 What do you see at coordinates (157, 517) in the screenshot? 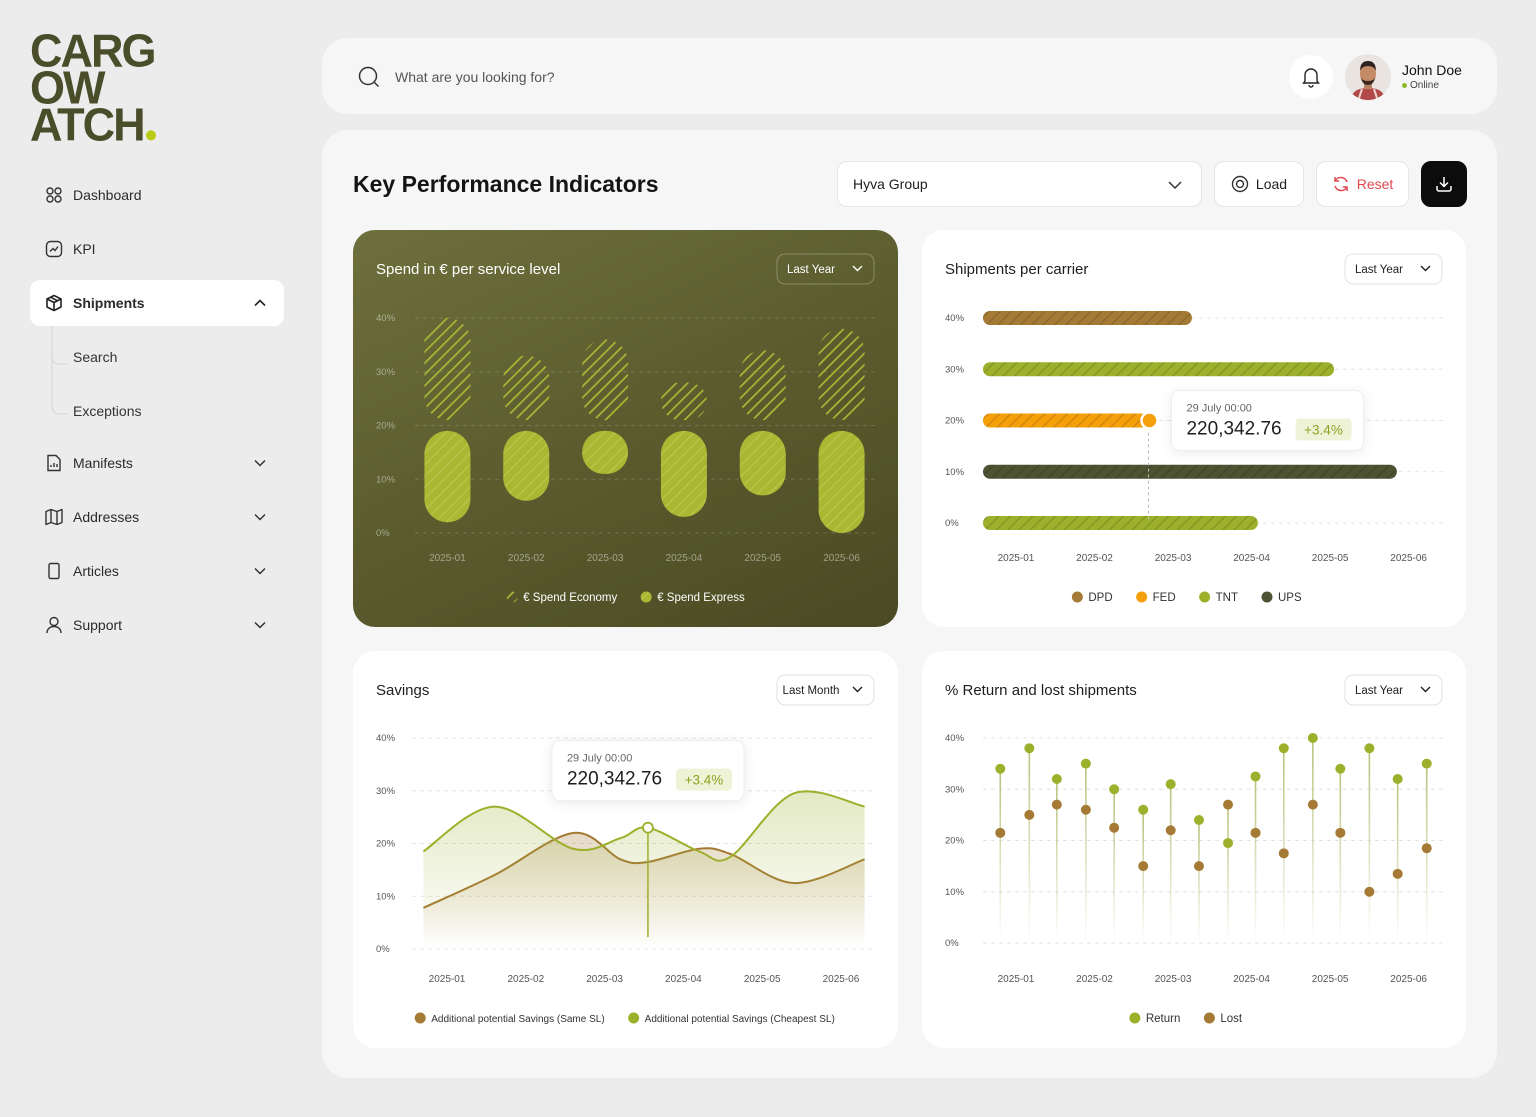
I see `nav-item: Addresses` at bounding box center [157, 517].